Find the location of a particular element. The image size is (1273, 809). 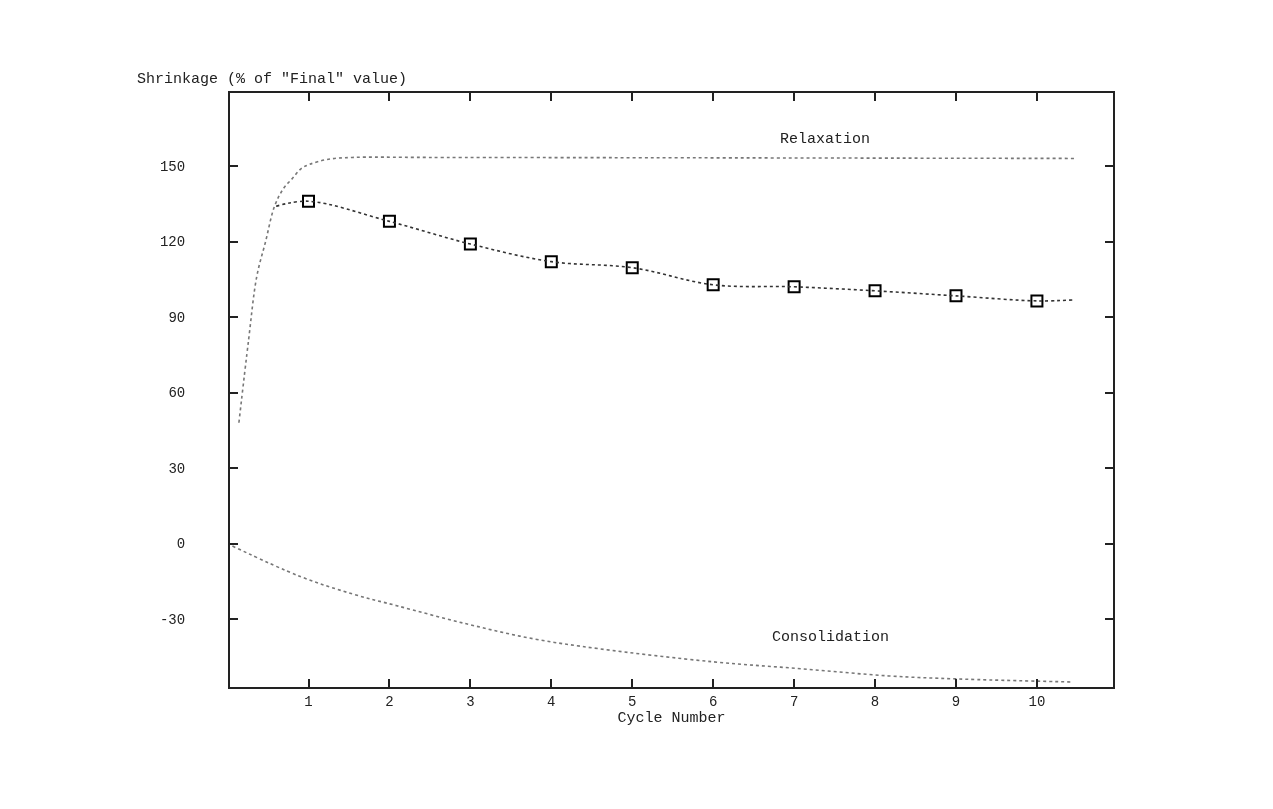

x-tick-label: 5 is located at coordinates (632, 701).